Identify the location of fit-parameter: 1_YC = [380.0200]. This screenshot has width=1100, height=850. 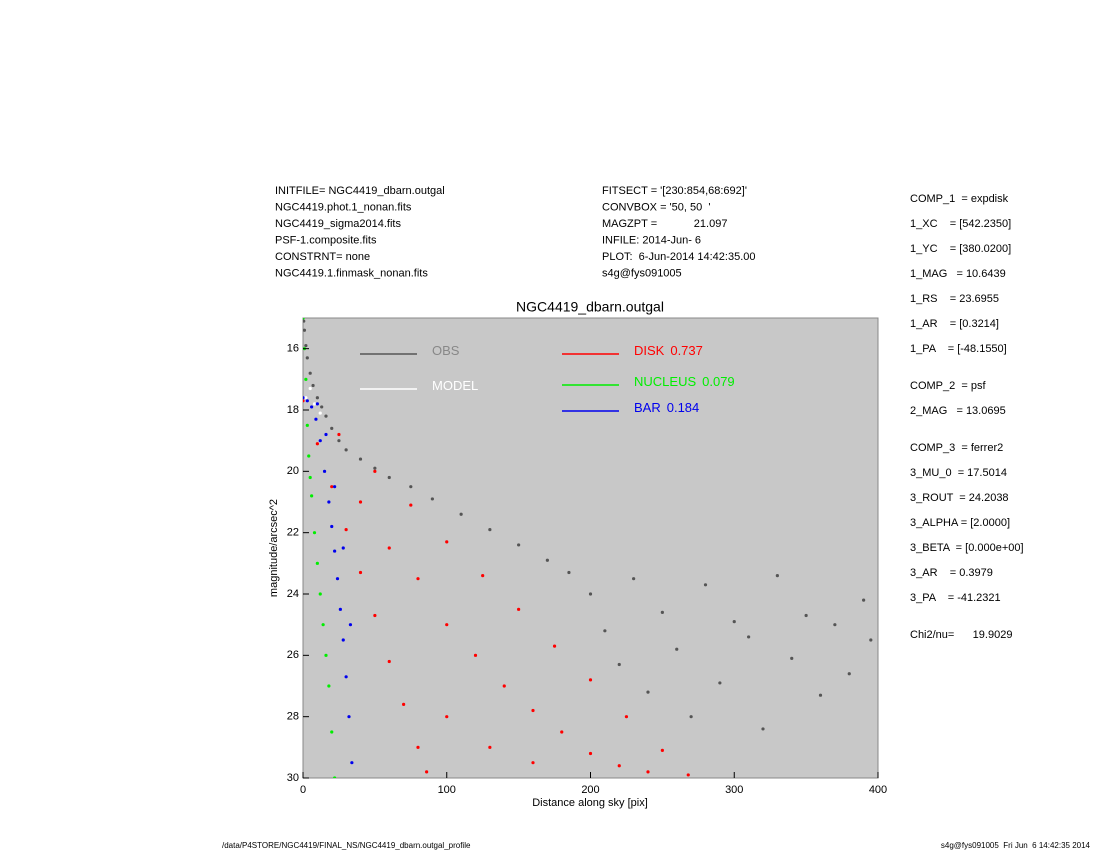
(960, 249).